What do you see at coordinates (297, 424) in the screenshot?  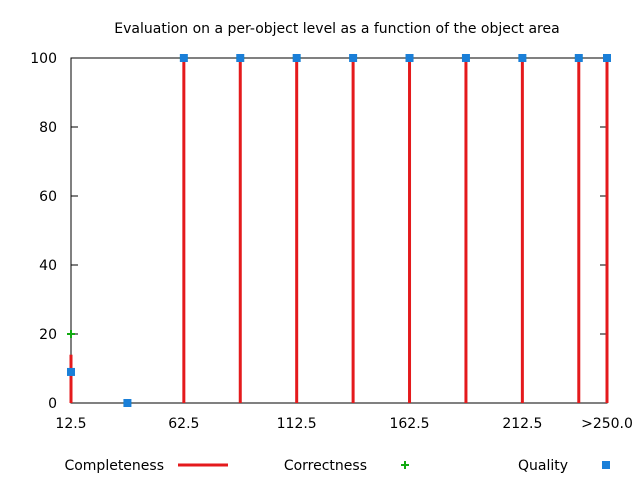 I see `x-tick-label: 112.5` at bounding box center [297, 424].